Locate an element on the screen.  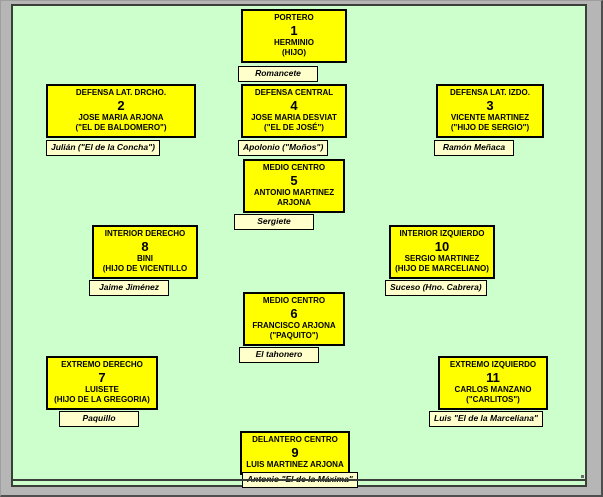
player-box-9-delantero-centro: DELANTERO CENTRO 9 LUIS MARTINEZ ARJONA is located at coordinates (295, 453).